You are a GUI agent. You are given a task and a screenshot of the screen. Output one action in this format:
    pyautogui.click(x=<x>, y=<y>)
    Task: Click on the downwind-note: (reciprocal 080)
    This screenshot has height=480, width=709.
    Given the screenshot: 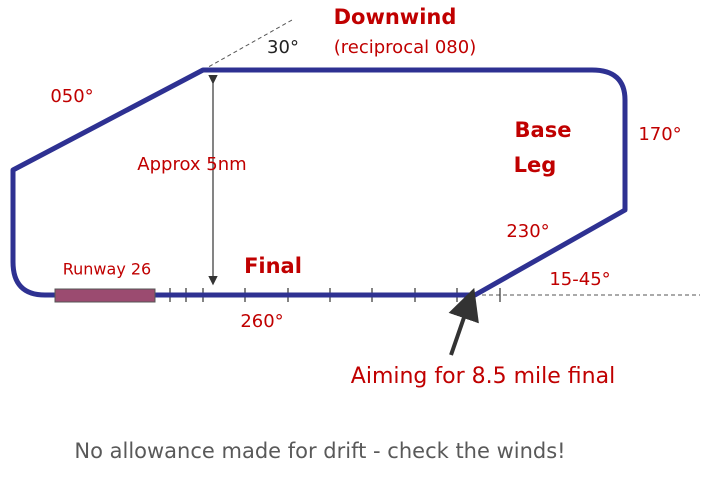 What is the action you would take?
    pyautogui.click(x=405, y=47)
    